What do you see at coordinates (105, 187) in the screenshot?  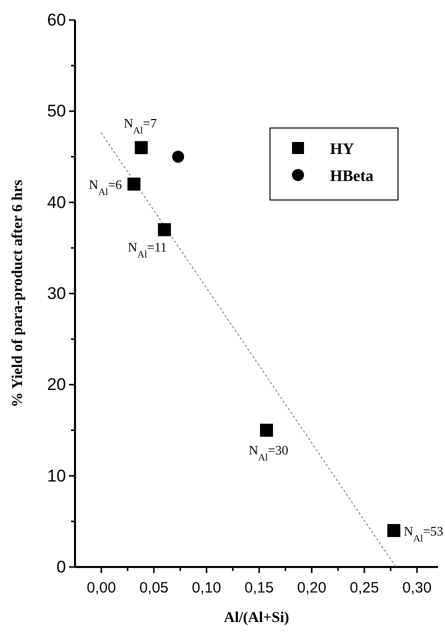 I see `annotation: N$_{Al}$=6` at bounding box center [105, 187].